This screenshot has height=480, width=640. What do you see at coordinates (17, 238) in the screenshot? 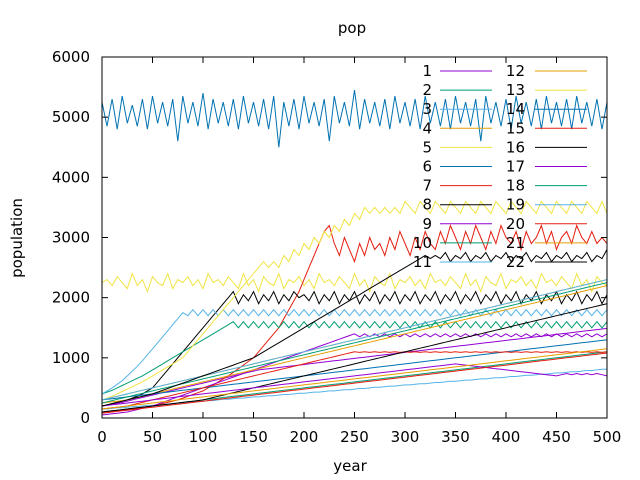
I see `y-axis-label: population` at bounding box center [17, 238].